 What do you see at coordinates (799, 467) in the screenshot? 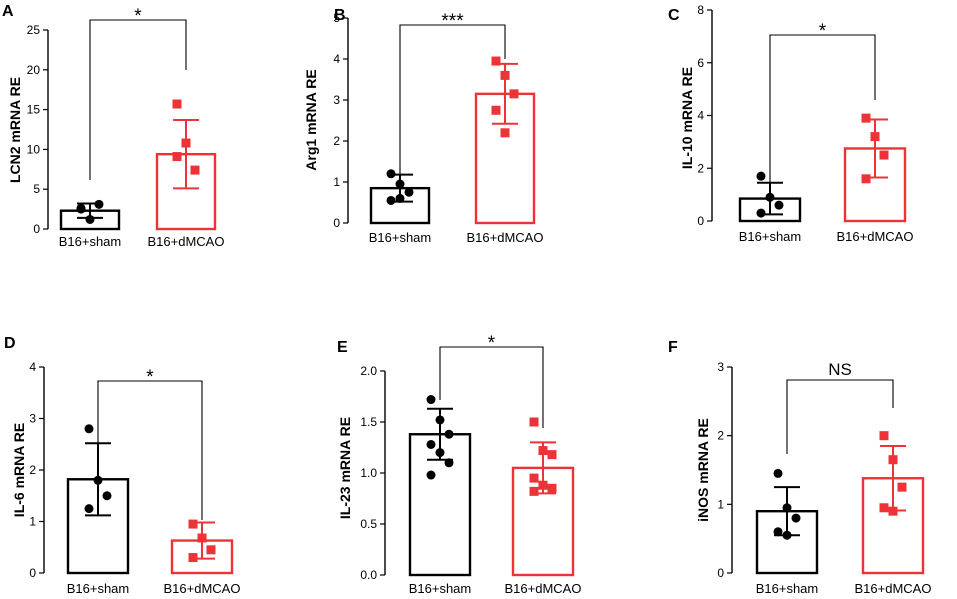
I see `panel-f: F 0 1 2 3 iNOS mRNA RE B16+sham B16+dMCAO NS` at bounding box center [799, 467].